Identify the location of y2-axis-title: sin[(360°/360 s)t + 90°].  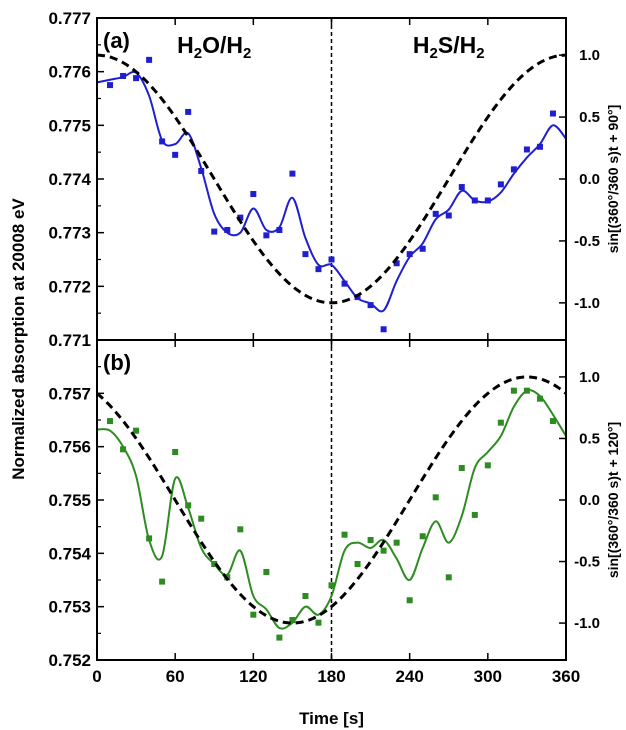
(613, 179).